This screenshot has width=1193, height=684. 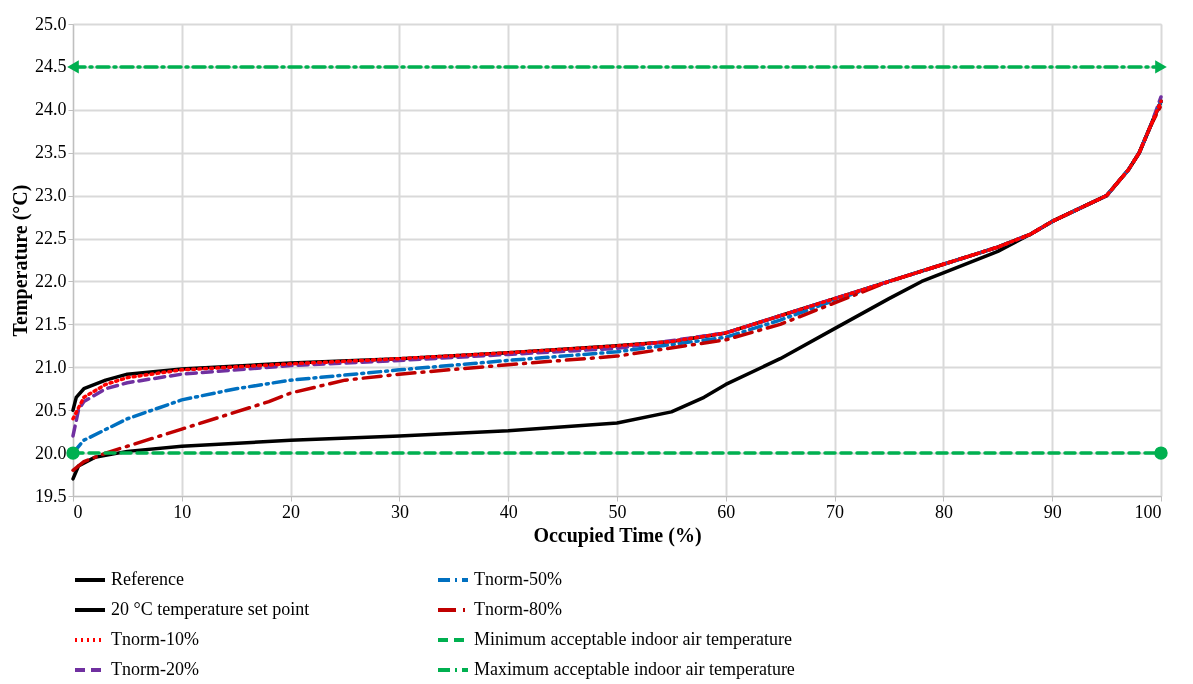 I want to click on y-tick-label: 20.0, so click(x=51, y=452).